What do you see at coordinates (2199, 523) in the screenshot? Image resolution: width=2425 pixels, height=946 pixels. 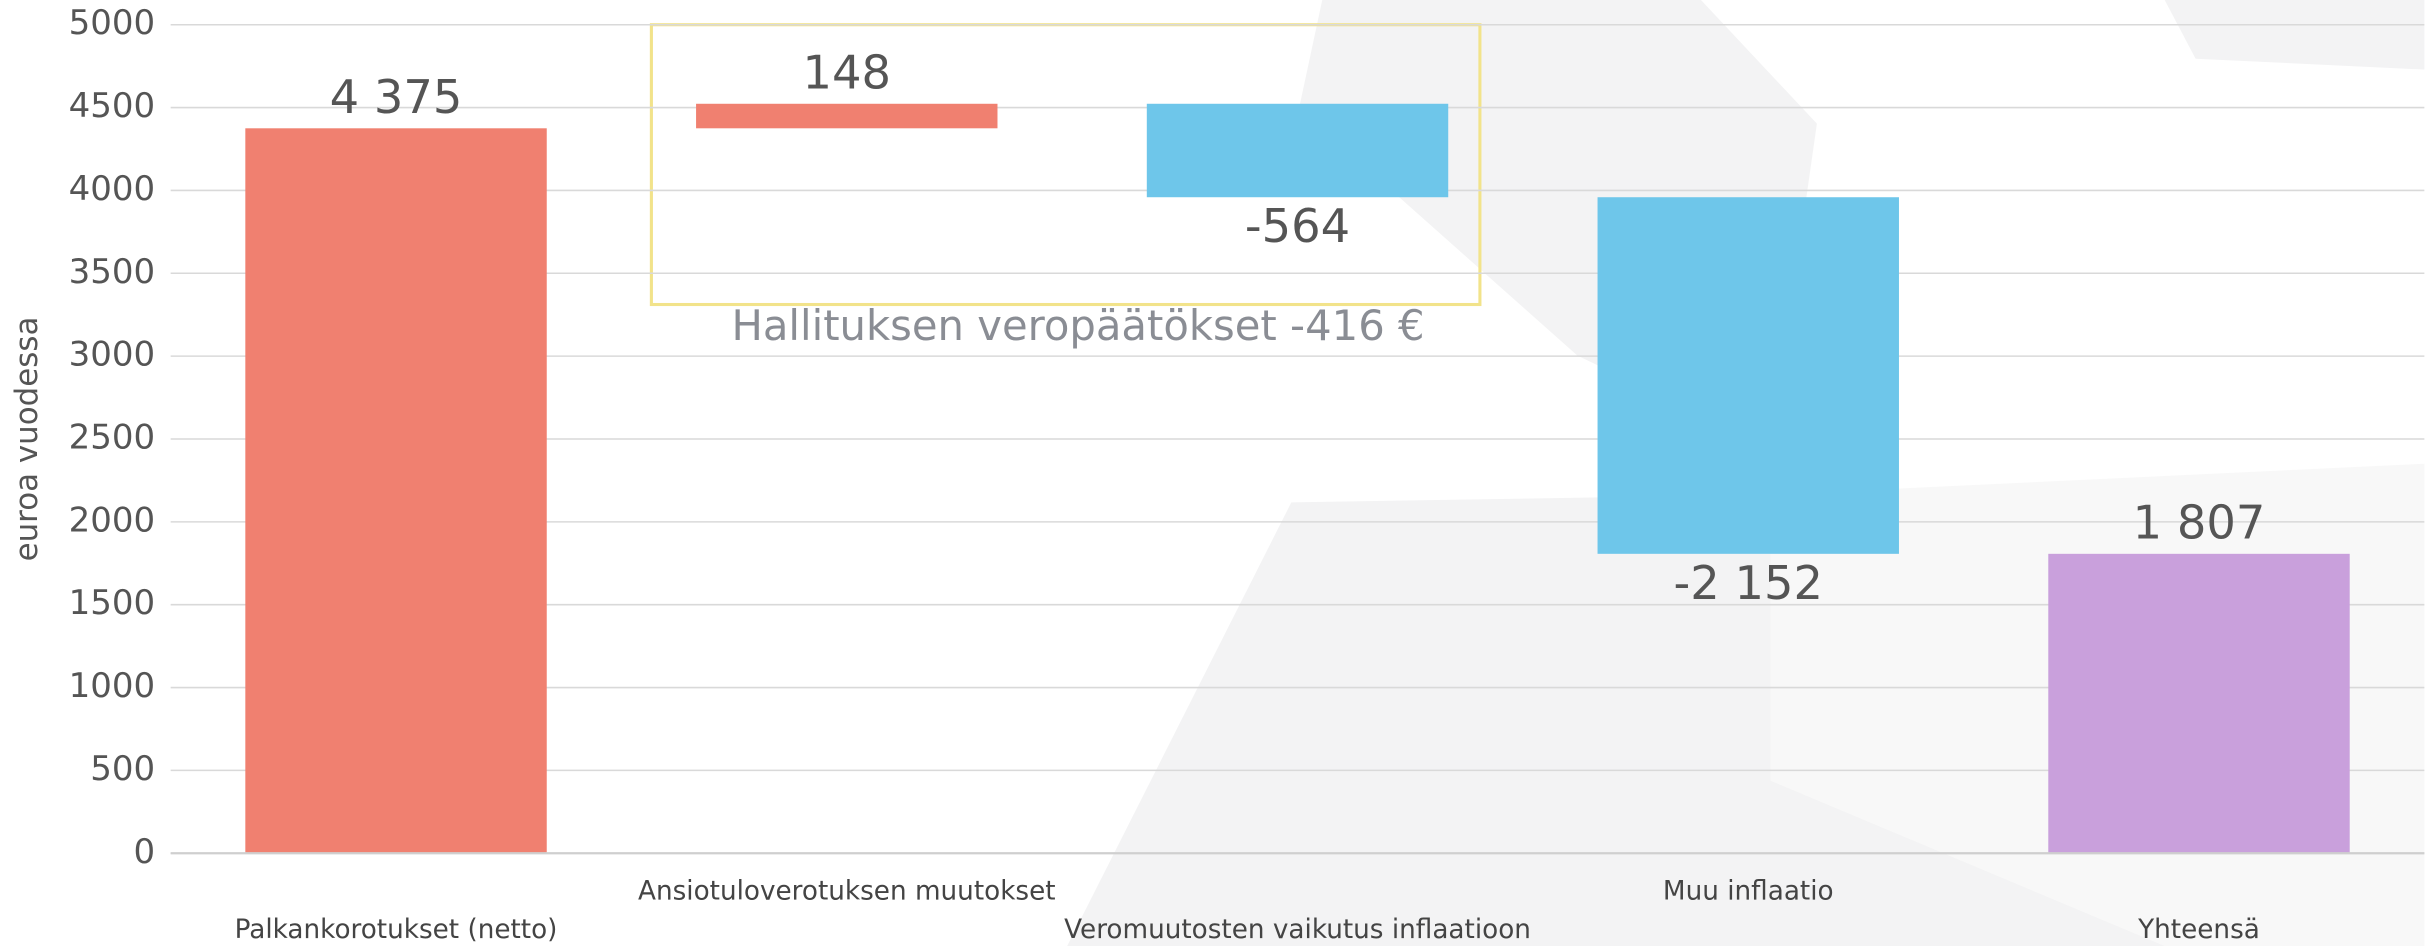 I see `value-label: 1 807` at bounding box center [2199, 523].